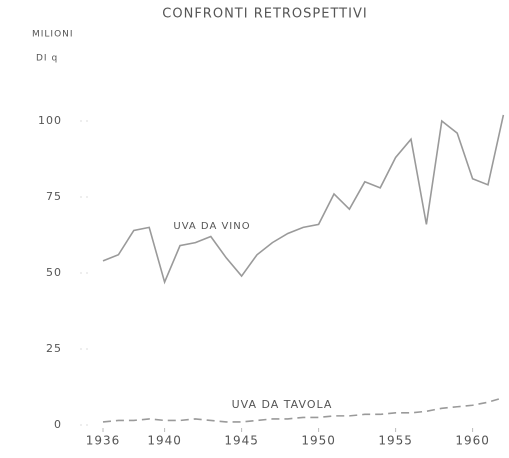  I want to click on y-axis-label: MILIONI, so click(53, 35).